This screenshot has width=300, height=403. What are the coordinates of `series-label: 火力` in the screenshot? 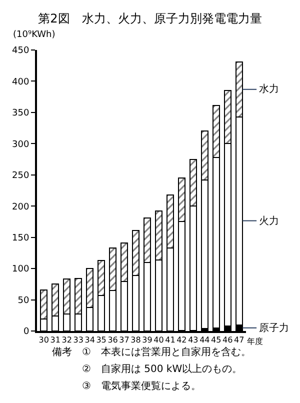 It's located at (269, 221).